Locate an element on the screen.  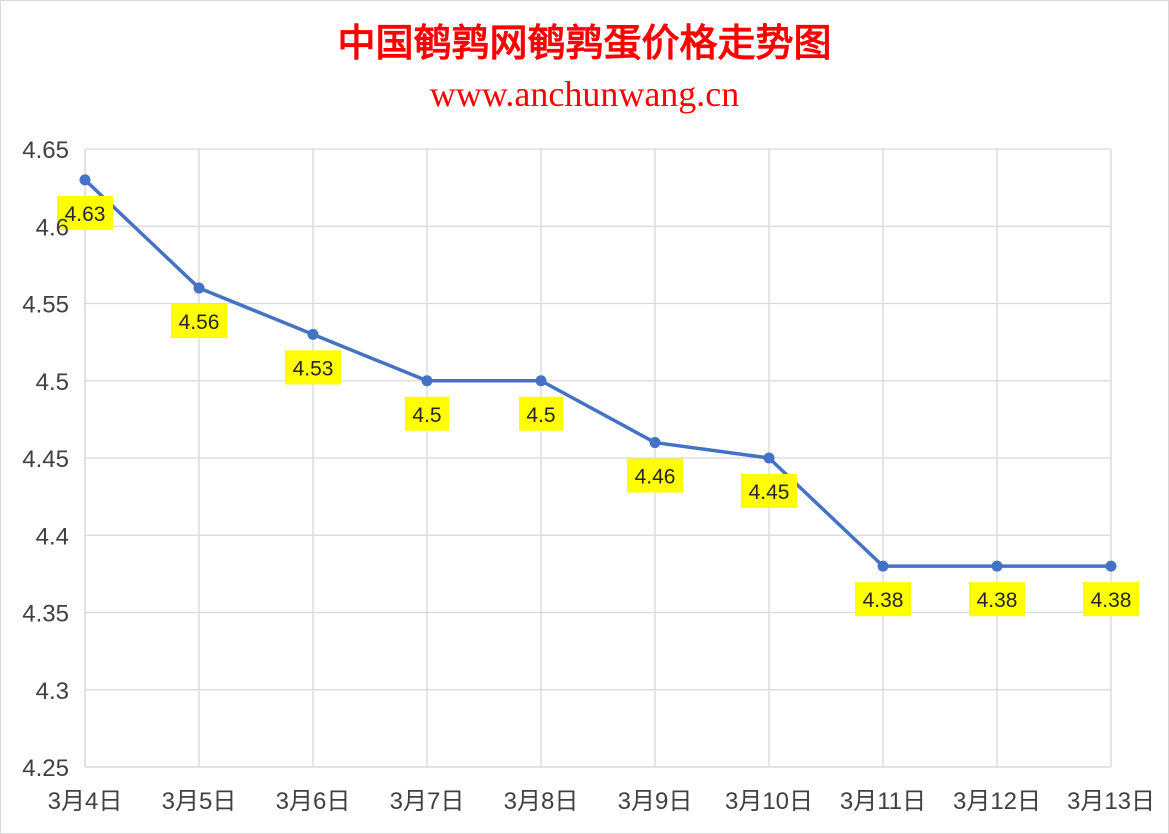
data-label-text: 4.53 is located at coordinates (313, 368).